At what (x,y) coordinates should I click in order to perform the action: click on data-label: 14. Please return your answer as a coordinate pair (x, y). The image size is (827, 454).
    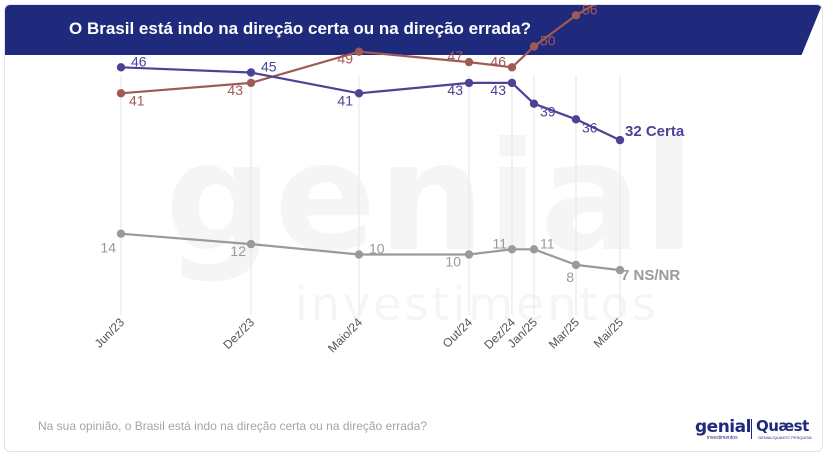
    Looking at the image, I should click on (108, 248).